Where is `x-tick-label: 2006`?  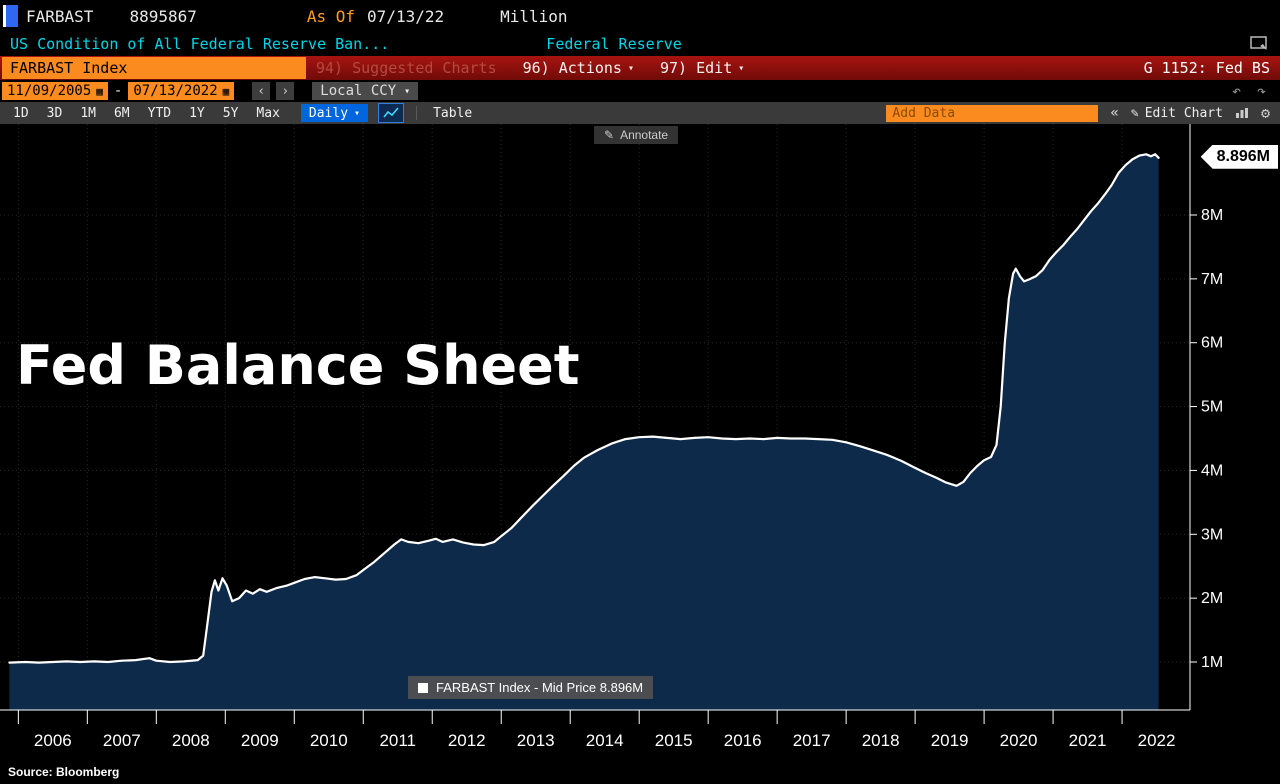 x-tick-label: 2006 is located at coordinates (53, 740).